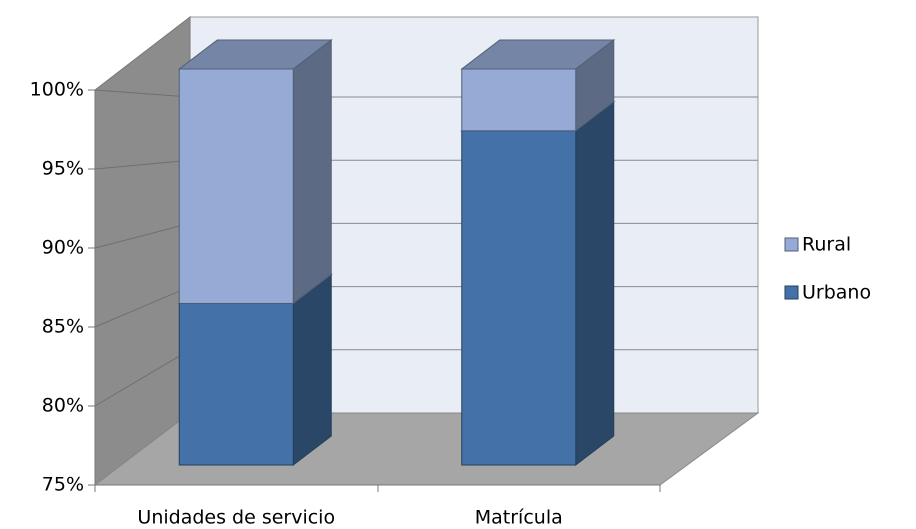  What do you see at coordinates (63, 327) in the screenshot?
I see `y-tick-label: 85%` at bounding box center [63, 327].